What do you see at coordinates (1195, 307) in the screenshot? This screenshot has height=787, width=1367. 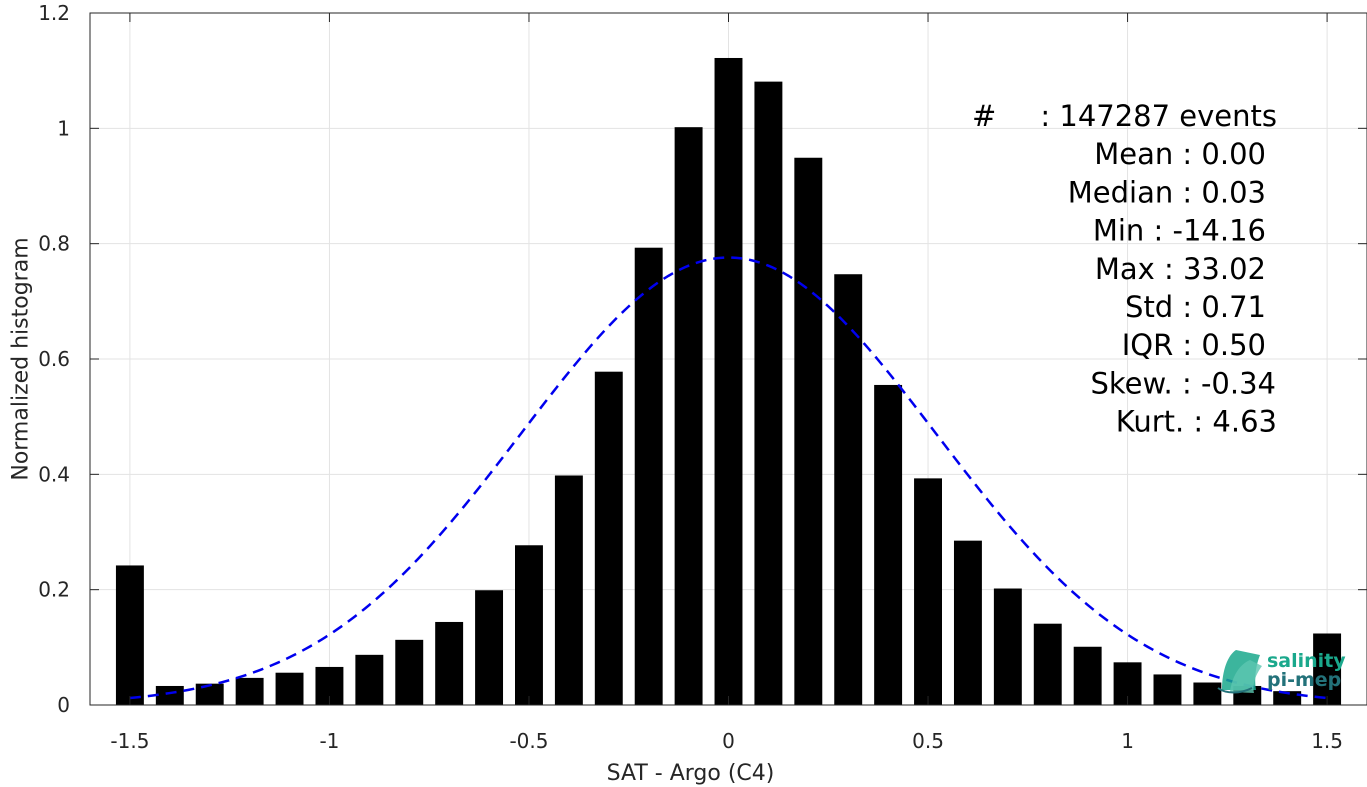 I see `stat-line: Std : 0.71` at bounding box center [1195, 307].